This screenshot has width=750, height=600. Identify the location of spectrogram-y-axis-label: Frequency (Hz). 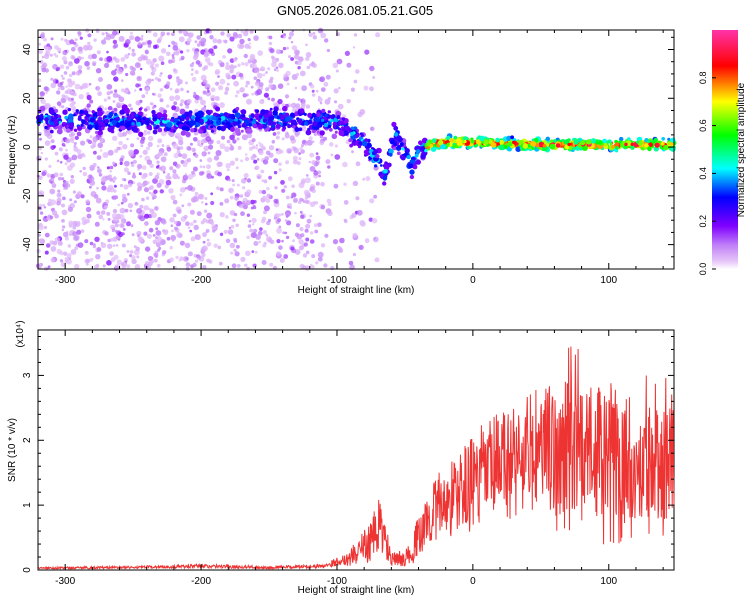
(12, 150).